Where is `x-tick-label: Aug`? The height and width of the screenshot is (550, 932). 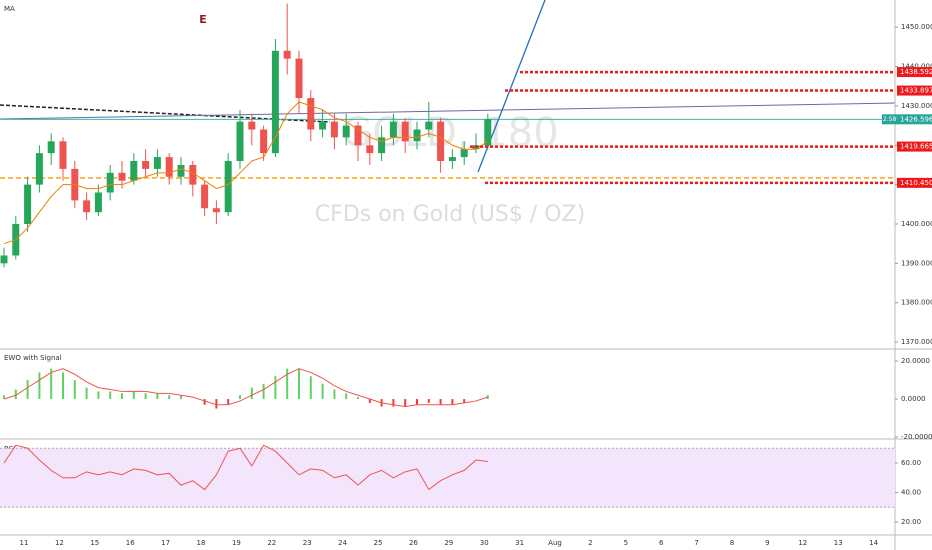 x-tick-label: Aug is located at coordinates (555, 543).